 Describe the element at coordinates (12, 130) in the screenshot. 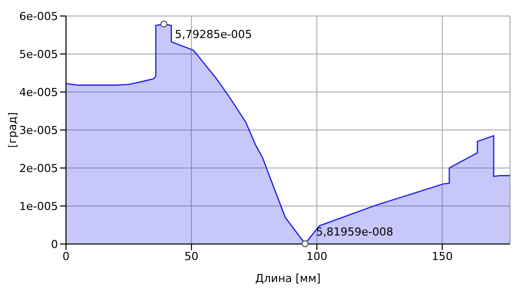

I see `y-axis-title: [град]` at that location.